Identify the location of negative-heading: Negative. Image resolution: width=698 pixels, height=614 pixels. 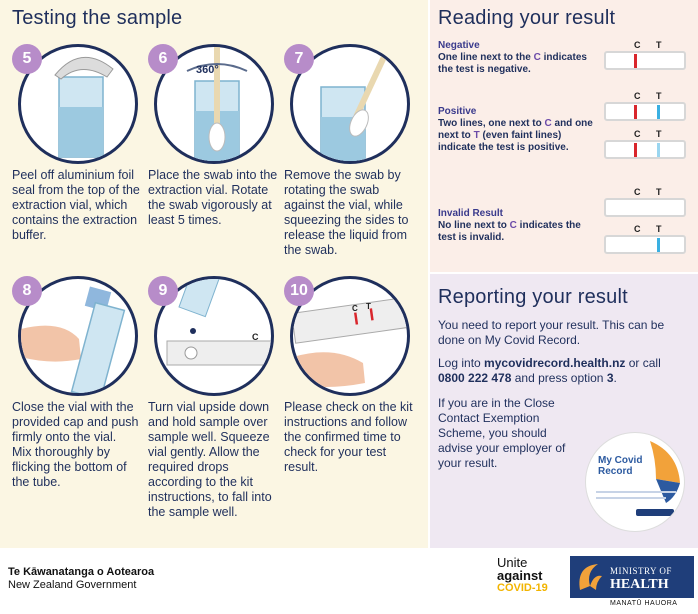
(459, 45).